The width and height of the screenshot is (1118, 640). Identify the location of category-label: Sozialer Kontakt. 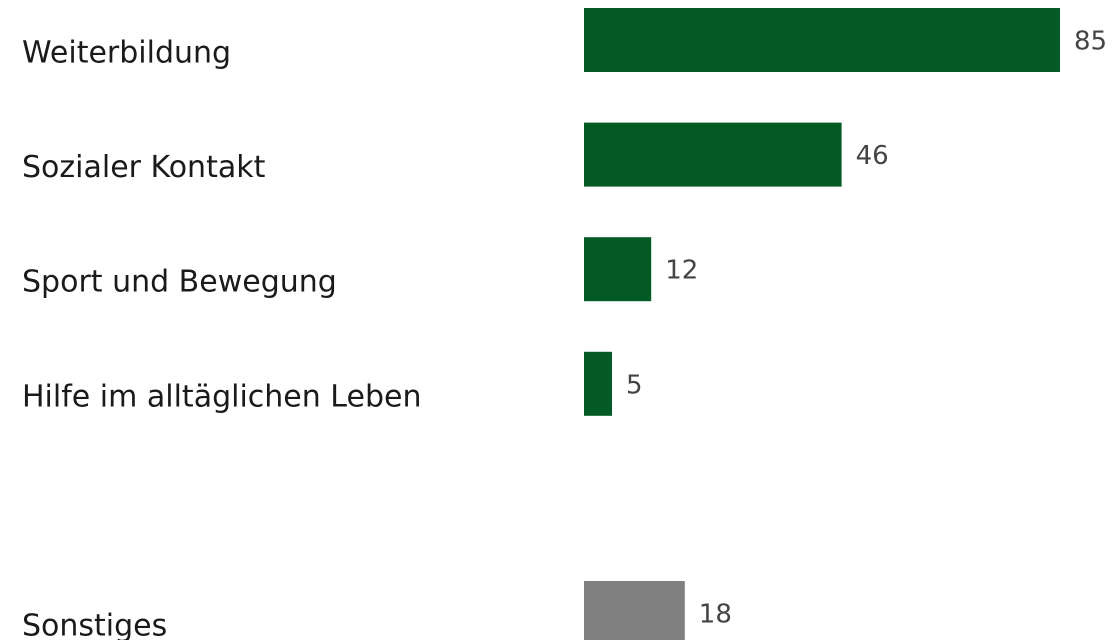
(144, 167).